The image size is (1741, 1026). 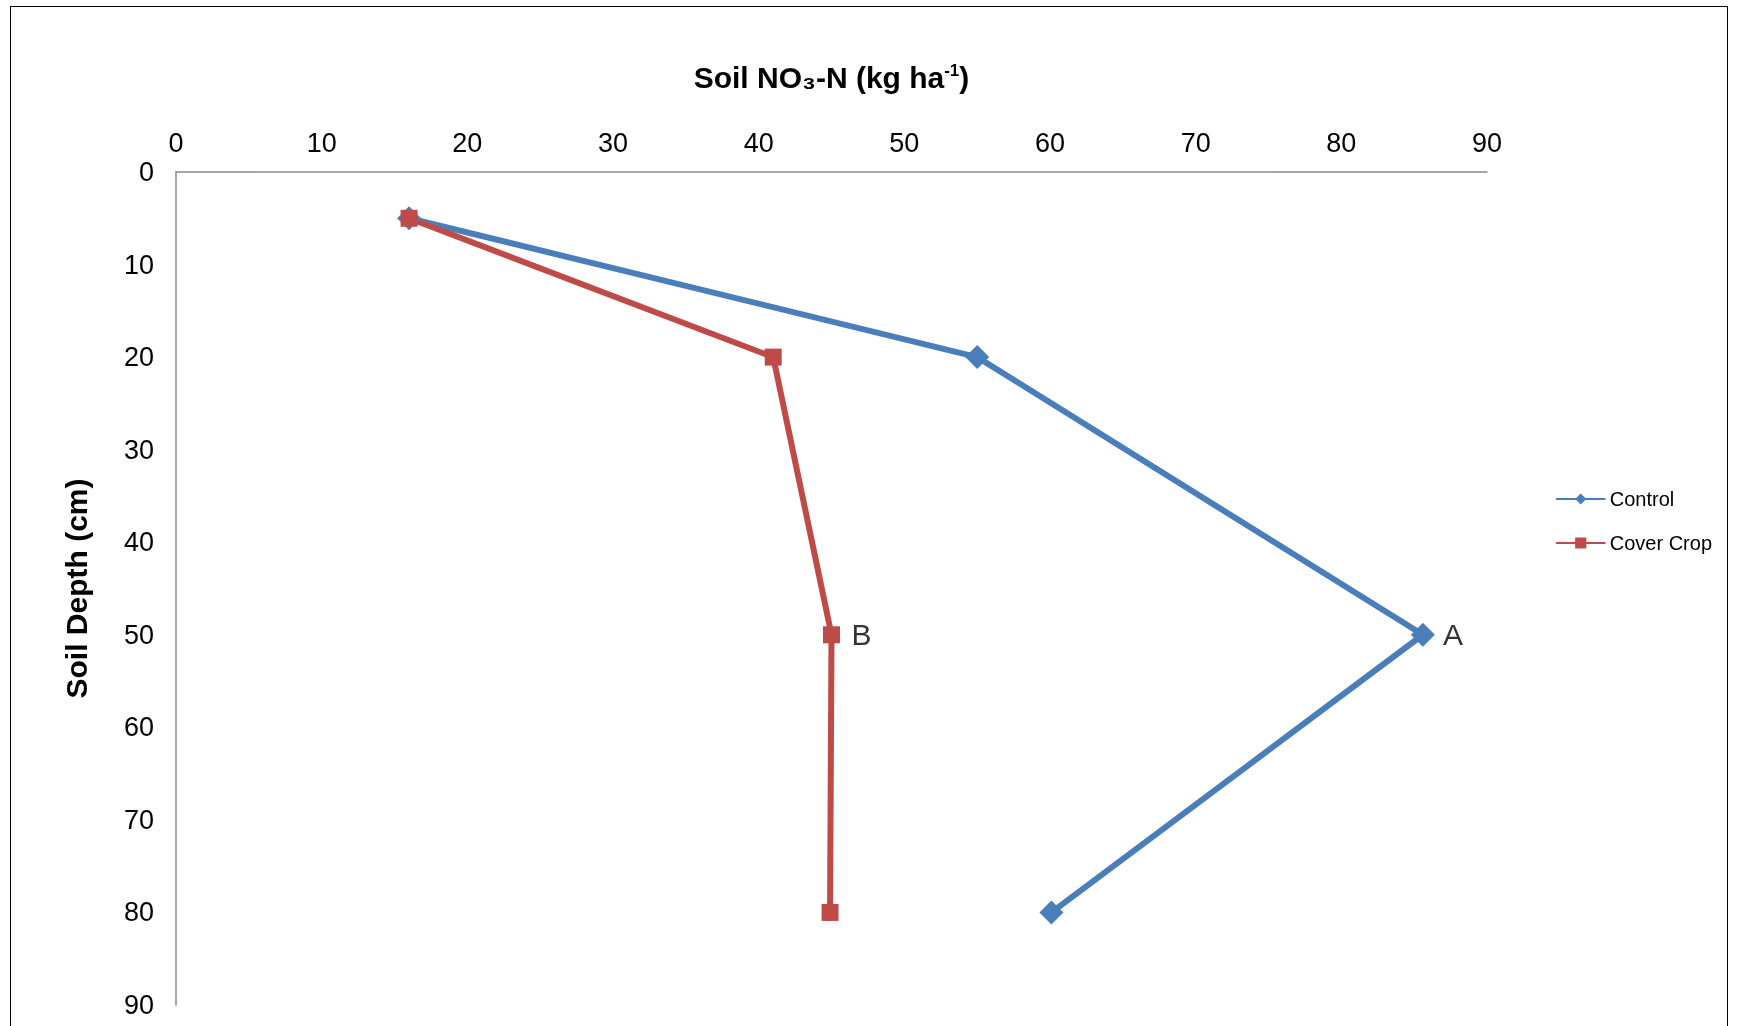 What do you see at coordinates (861, 635) in the screenshot?
I see `annotation: B` at bounding box center [861, 635].